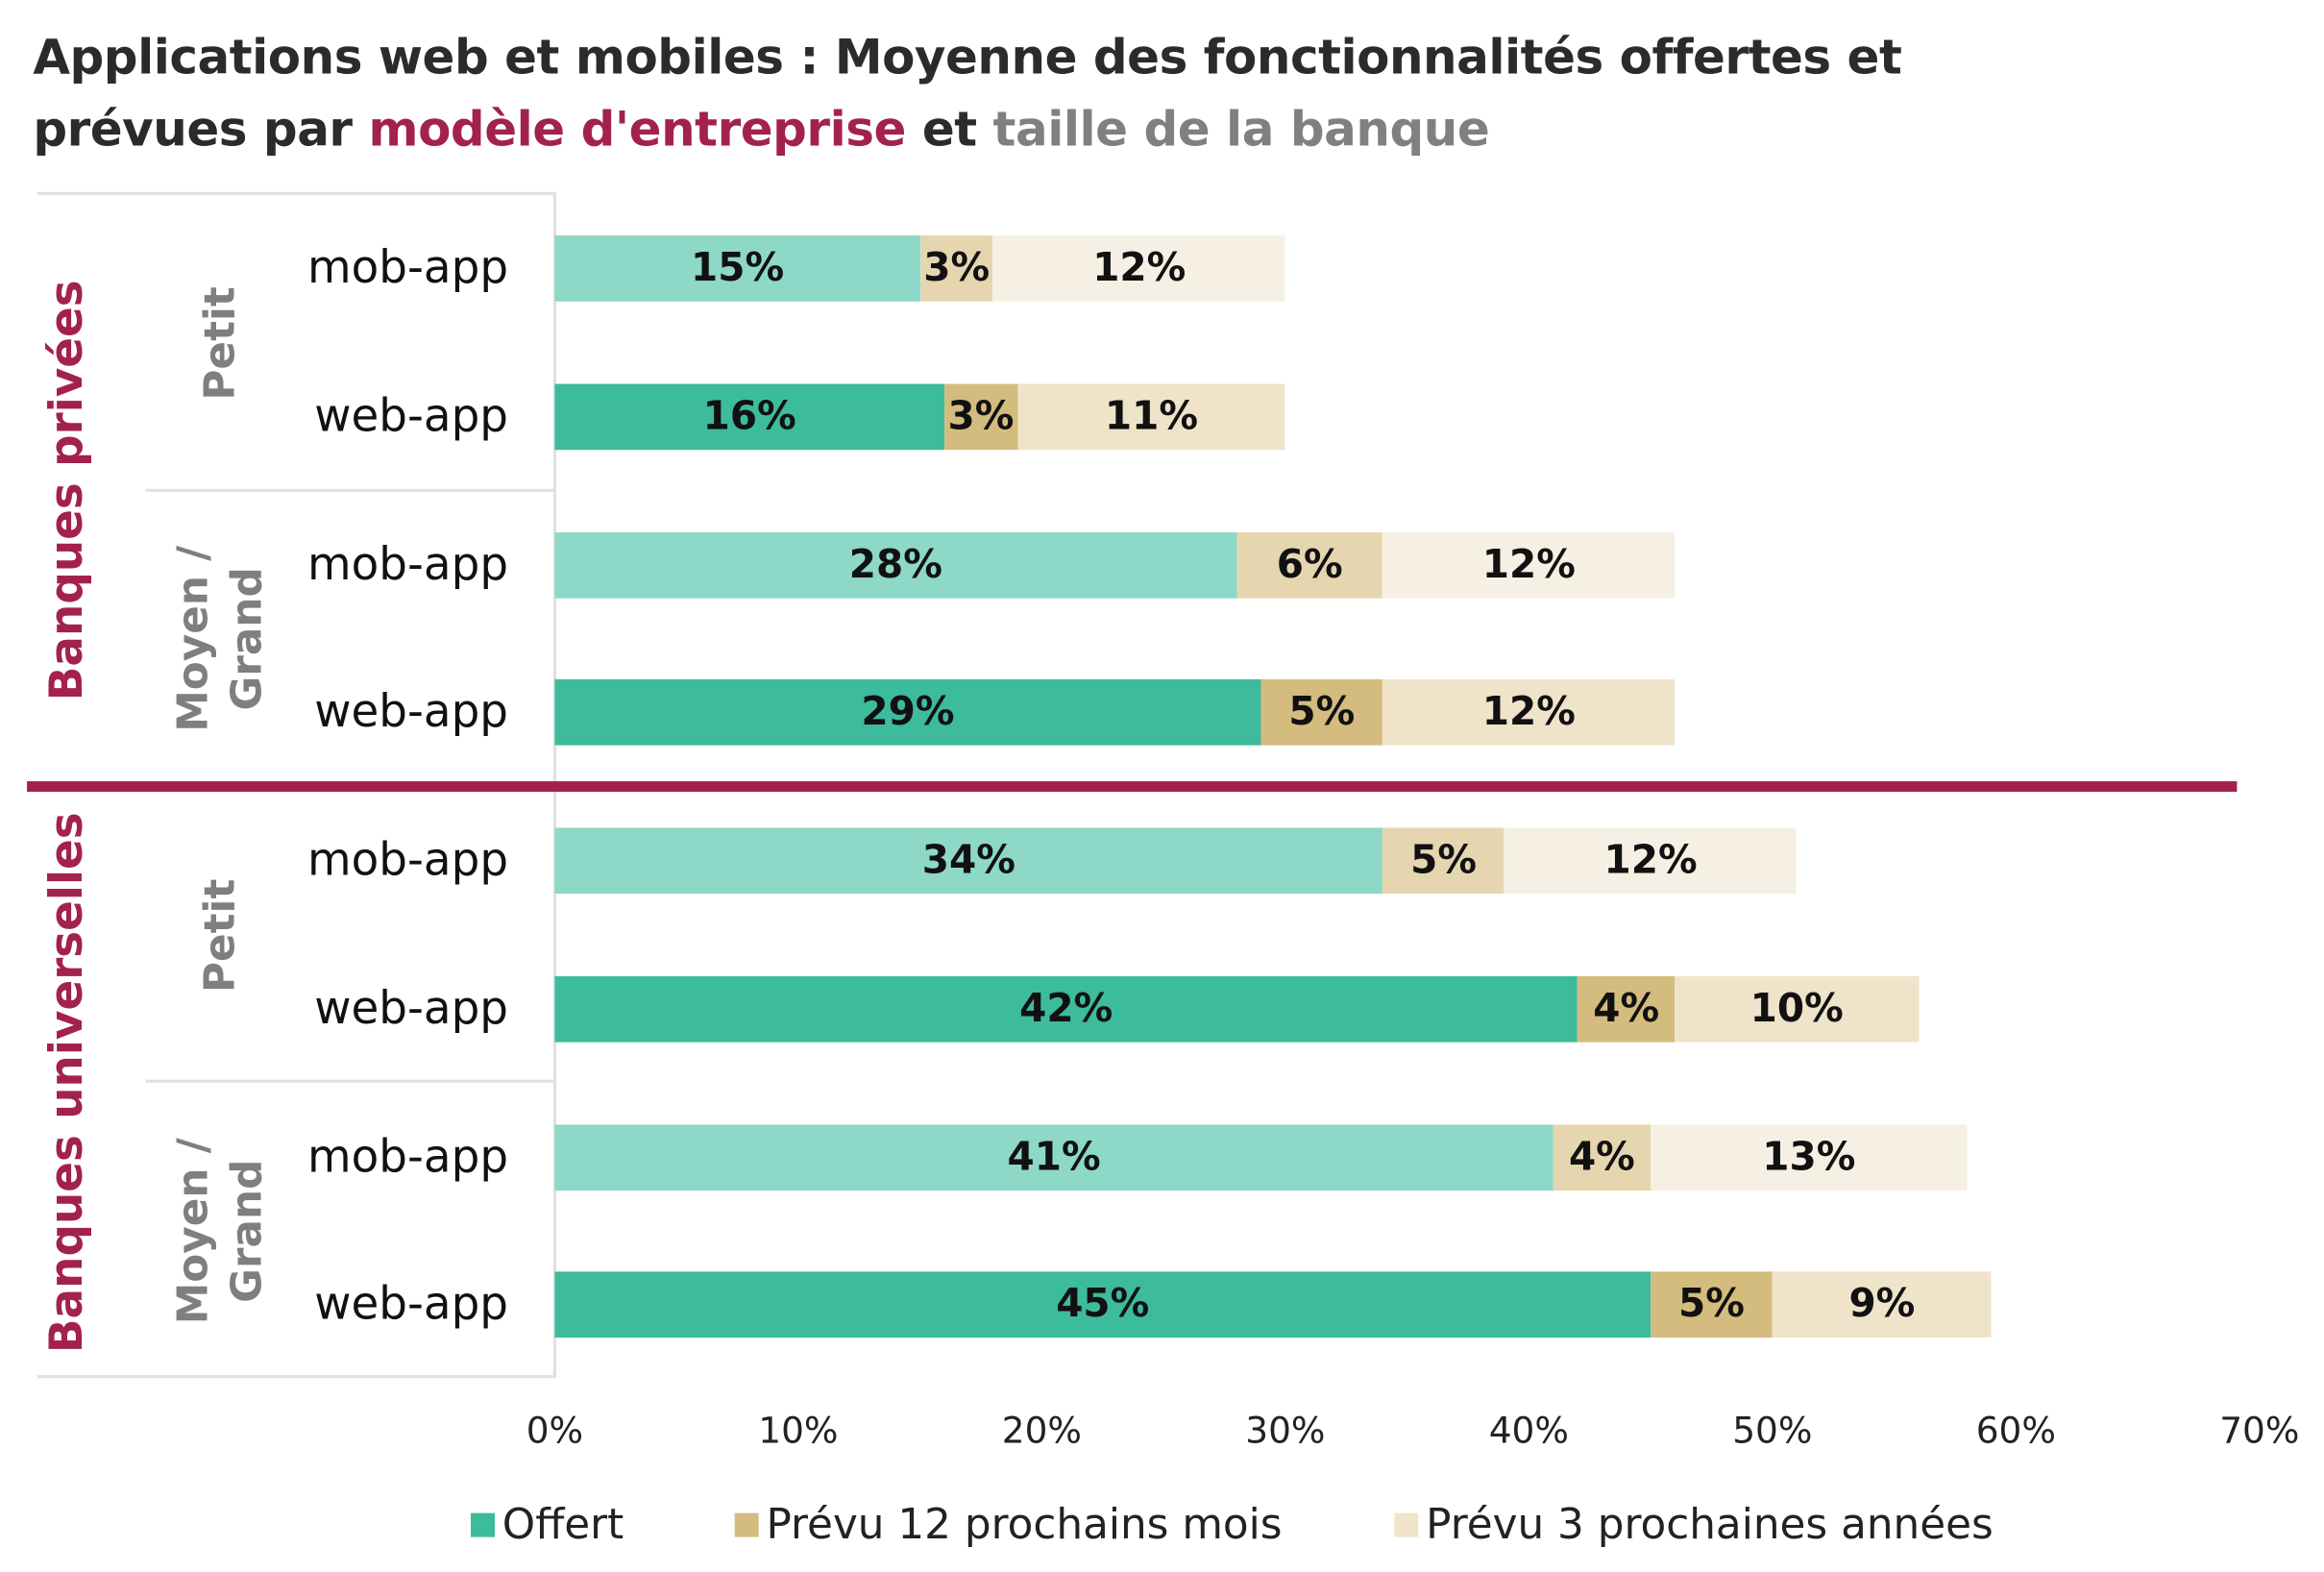 The width and height of the screenshot is (2324, 1572). Describe the element at coordinates (1053, 1157) in the screenshot. I see `bar-segment-offert: 41%` at that location.